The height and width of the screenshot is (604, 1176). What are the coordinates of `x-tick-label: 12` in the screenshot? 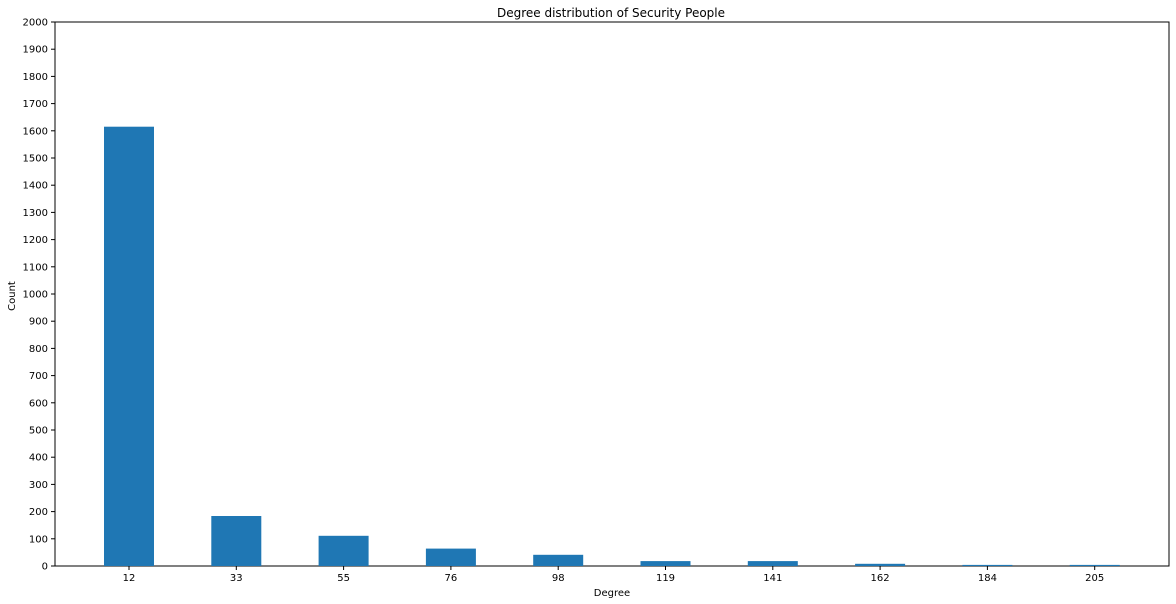 It's located at (129, 578).